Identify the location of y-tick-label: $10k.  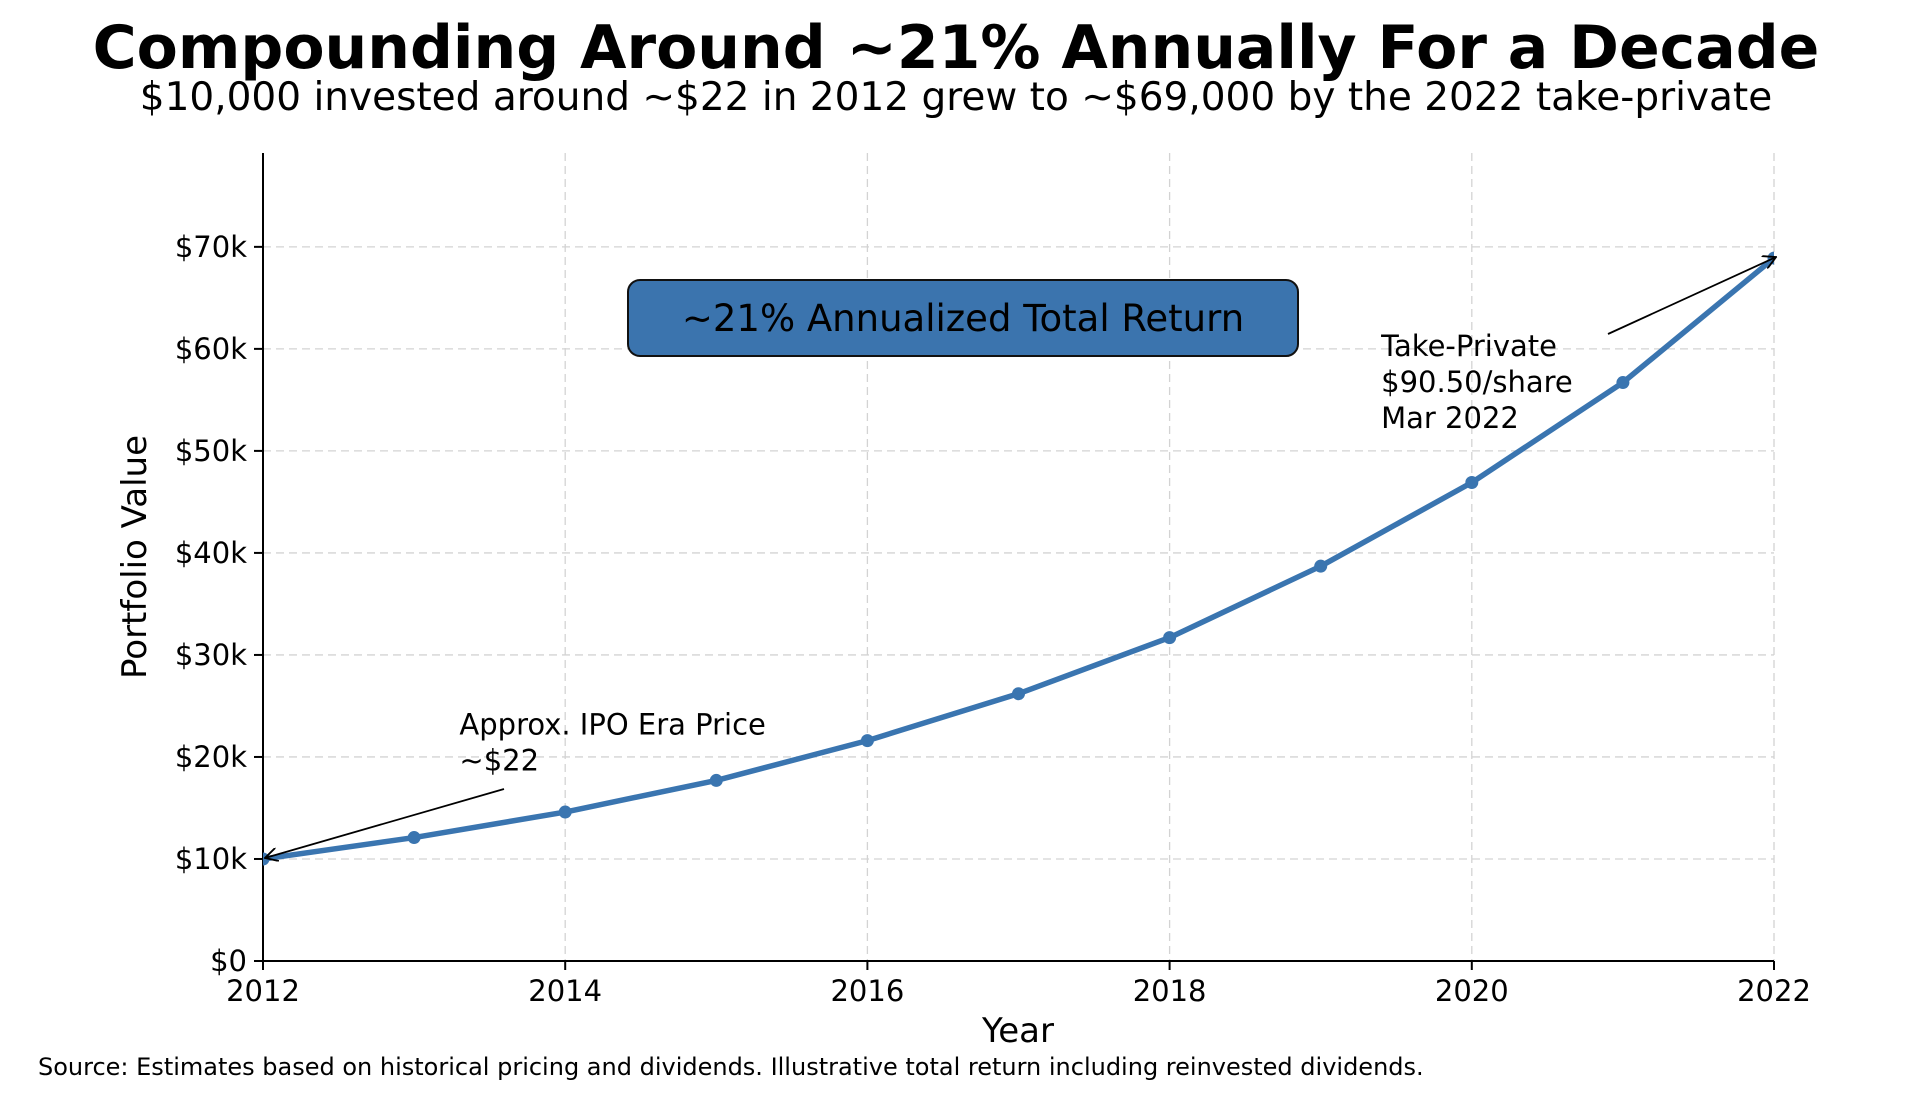
(211, 859).